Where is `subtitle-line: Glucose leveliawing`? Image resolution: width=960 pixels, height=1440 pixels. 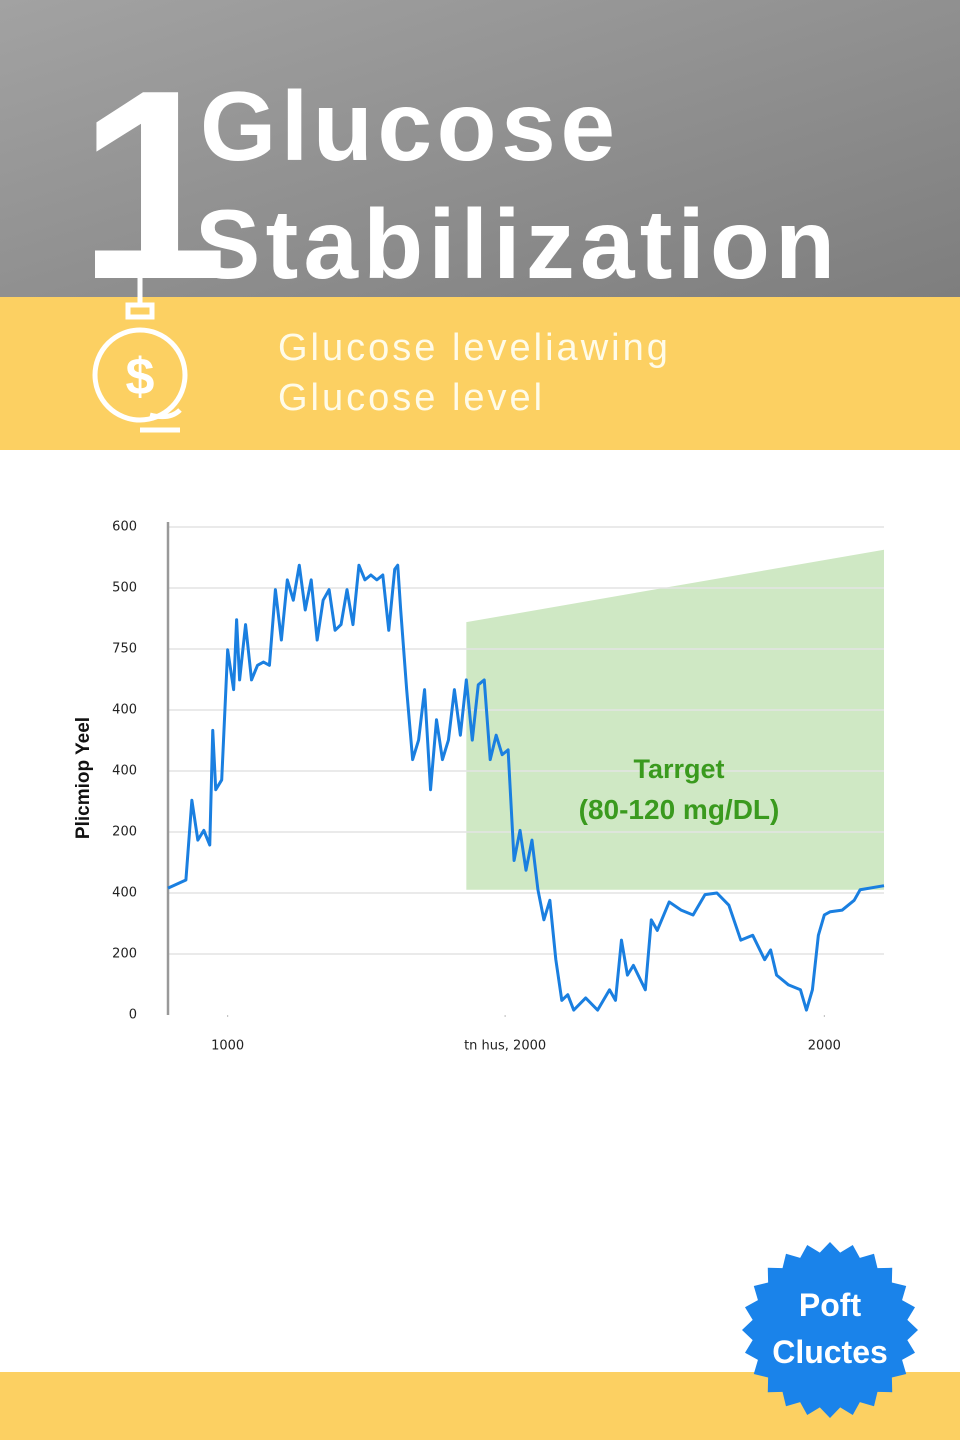 subtitle-line: Glucose leveliawing is located at coordinates (474, 348).